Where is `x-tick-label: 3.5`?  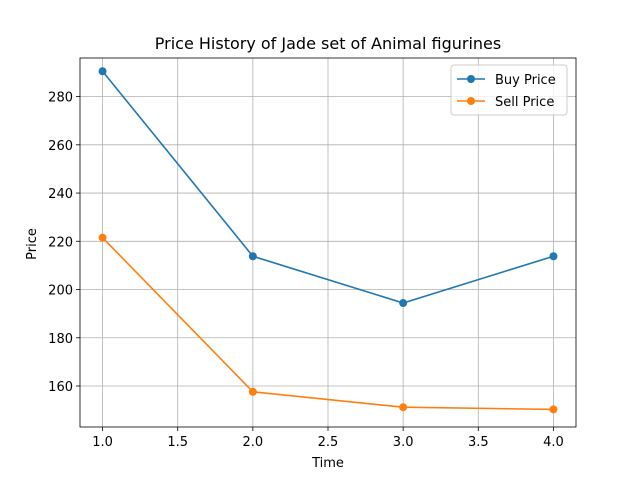 x-tick-label: 3.5 is located at coordinates (478, 442).